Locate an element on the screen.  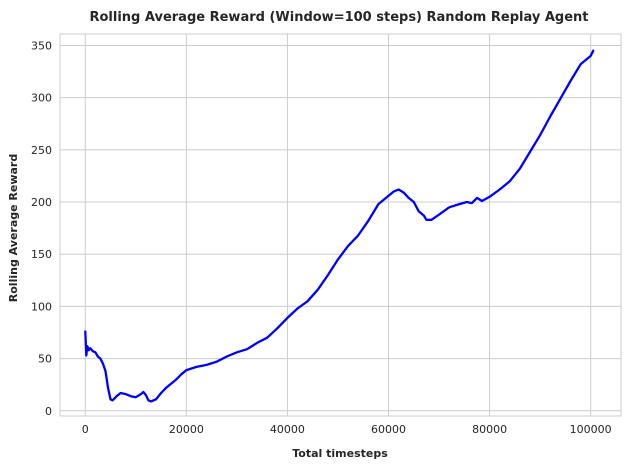
x-axis-label: Total timesteps is located at coordinates (340, 453).